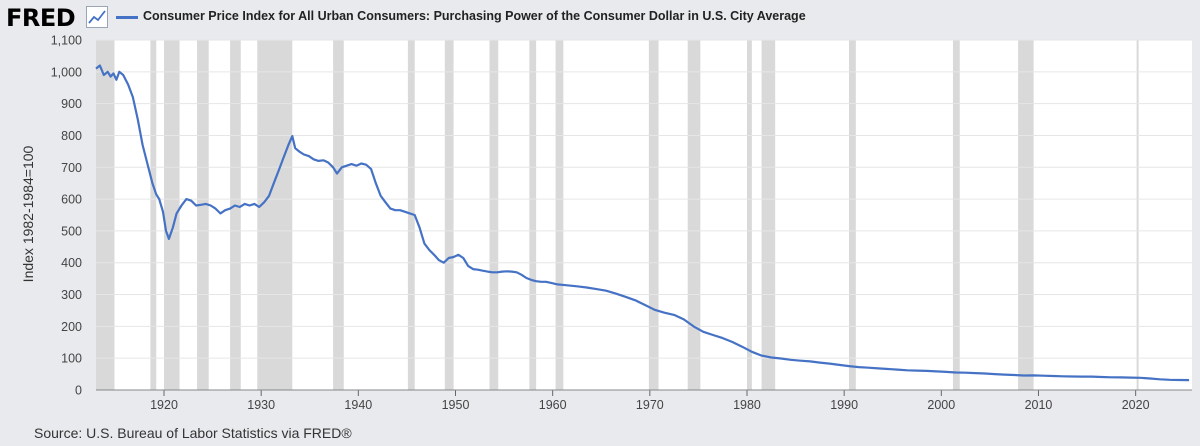 This screenshot has height=446, width=1200. What do you see at coordinates (71, 136) in the screenshot?
I see `y-tick-label: 800` at bounding box center [71, 136].